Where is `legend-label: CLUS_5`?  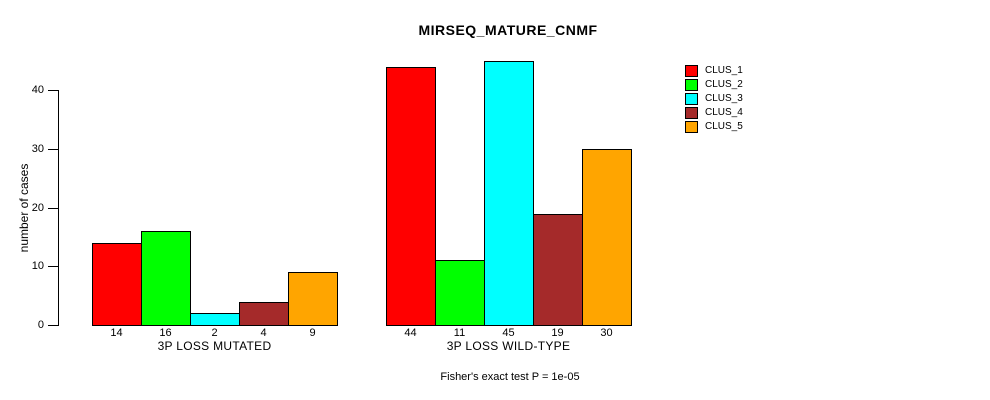 legend-label: CLUS_5 is located at coordinates (724, 126).